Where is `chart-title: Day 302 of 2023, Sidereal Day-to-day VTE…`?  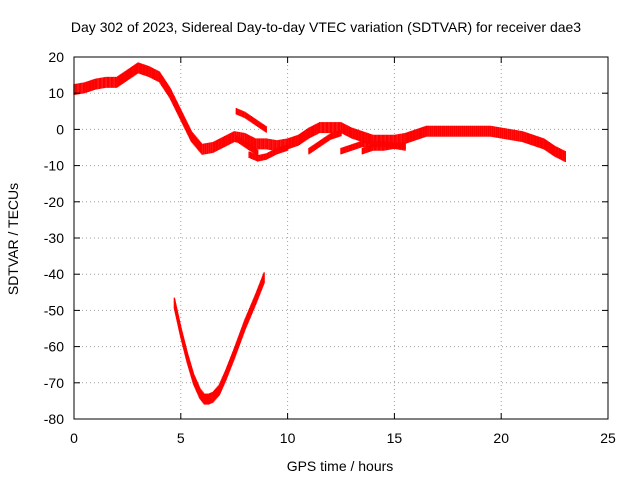
chart-title: Day 302 of 2023, Sidereal Day-to-day VTE… is located at coordinates (326, 27).